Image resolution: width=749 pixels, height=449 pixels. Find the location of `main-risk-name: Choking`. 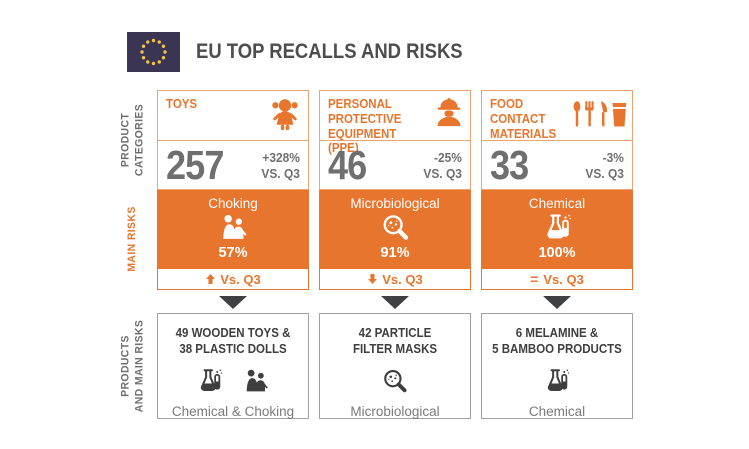

main-risk-name: Choking is located at coordinates (233, 203).